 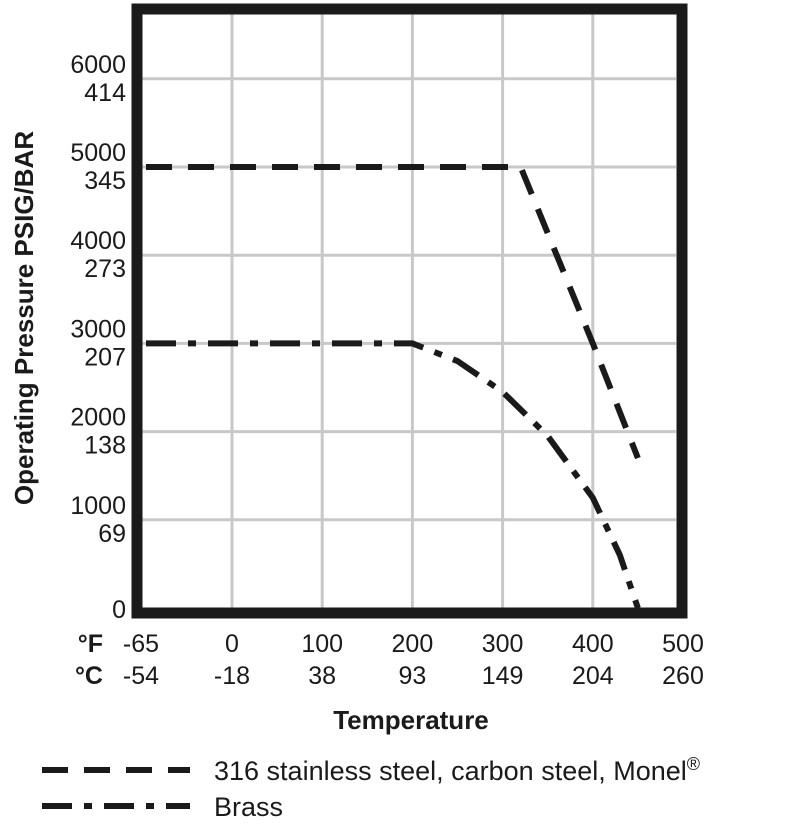 What do you see at coordinates (412, 676) in the screenshot?
I see `x-tick-label-c: 93` at bounding box center [412, 676].